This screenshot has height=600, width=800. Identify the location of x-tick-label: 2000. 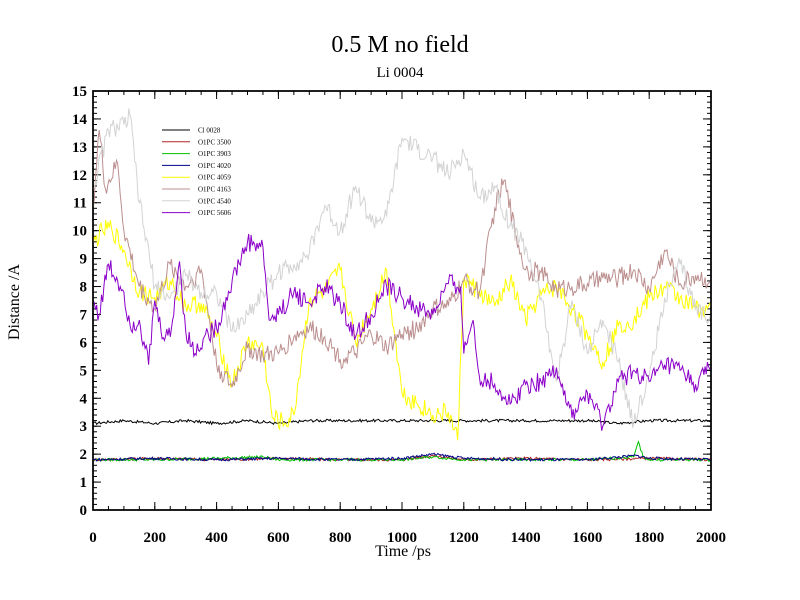
(711, 538).